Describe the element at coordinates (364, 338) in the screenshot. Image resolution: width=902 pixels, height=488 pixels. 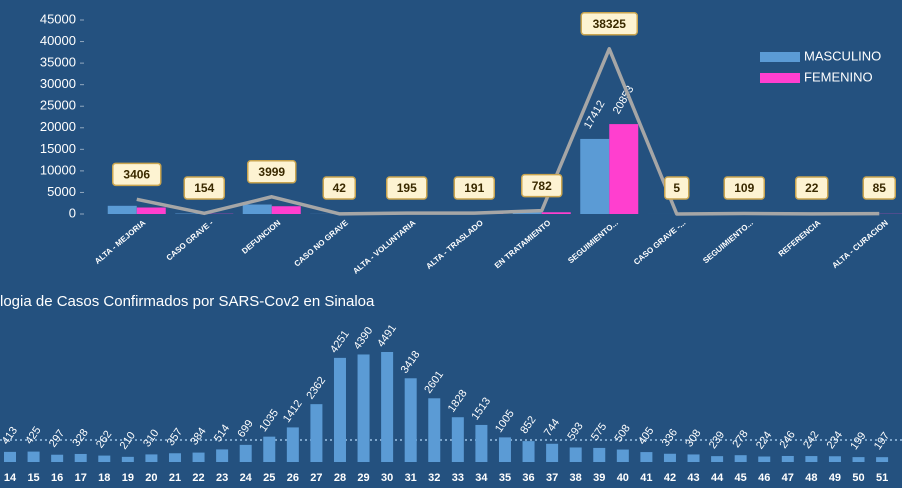
I see `data-label: 4390` at that location.